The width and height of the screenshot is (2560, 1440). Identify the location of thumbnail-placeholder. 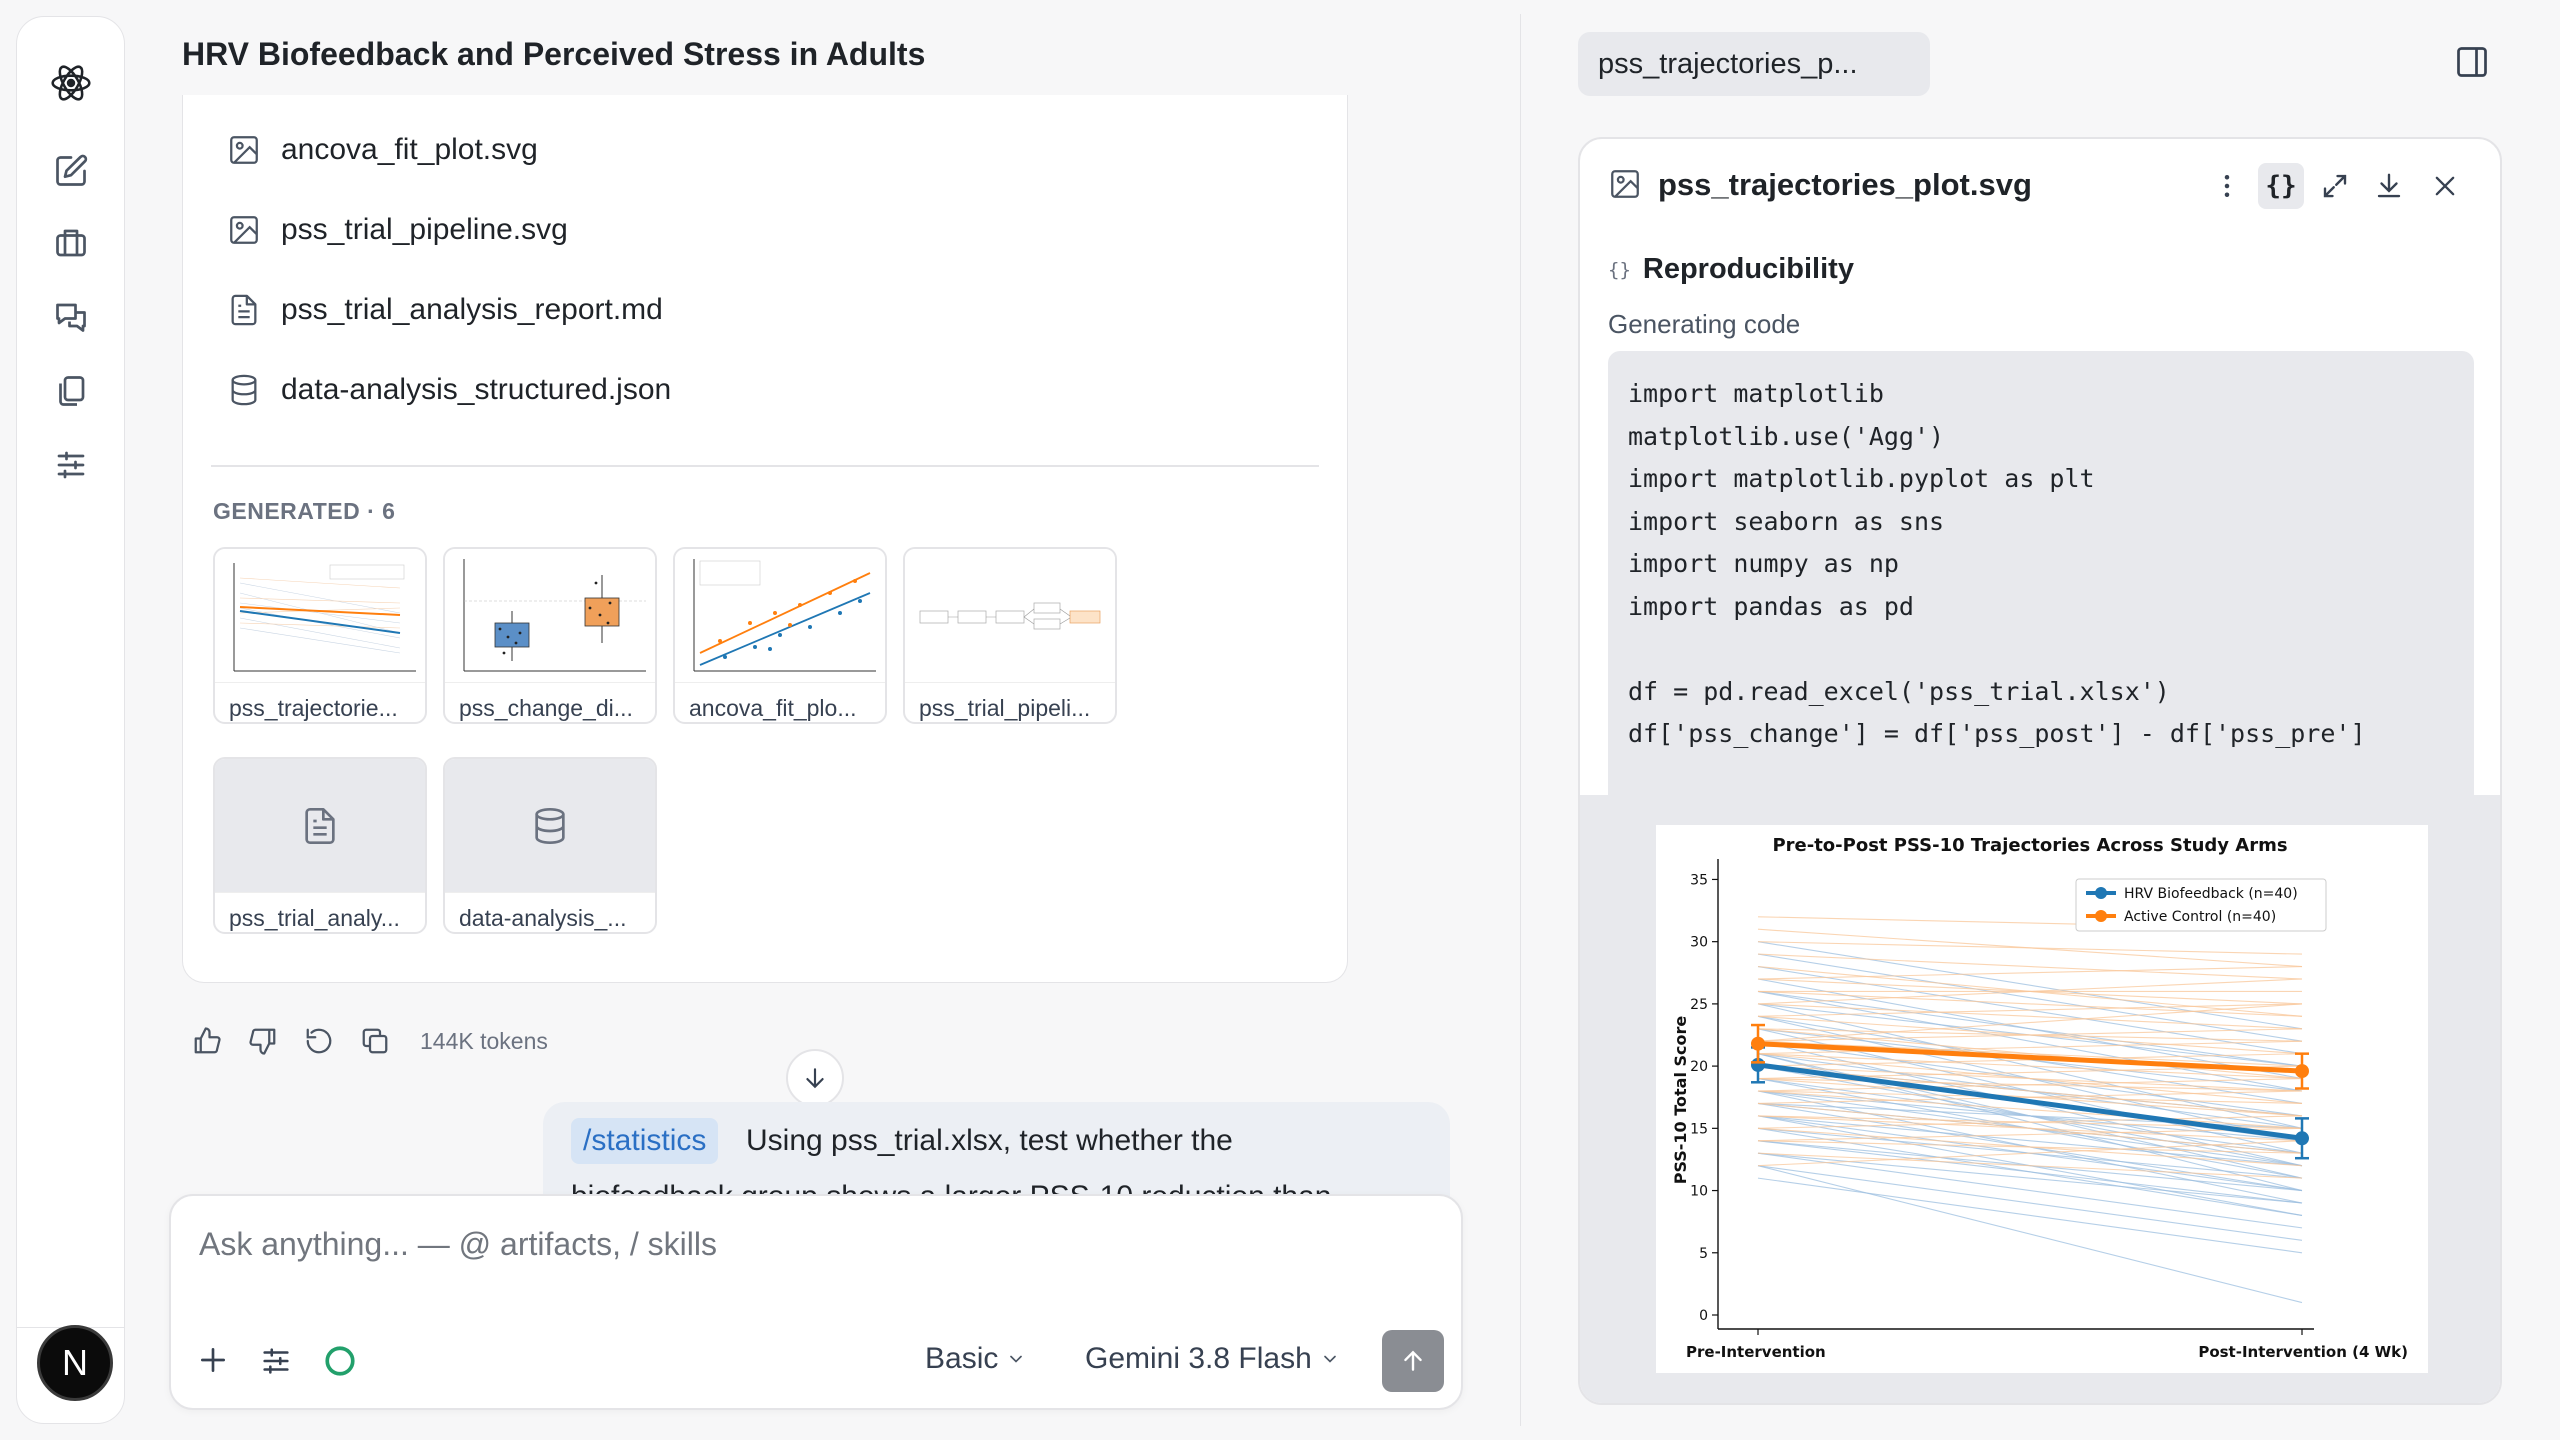
(320, 826).